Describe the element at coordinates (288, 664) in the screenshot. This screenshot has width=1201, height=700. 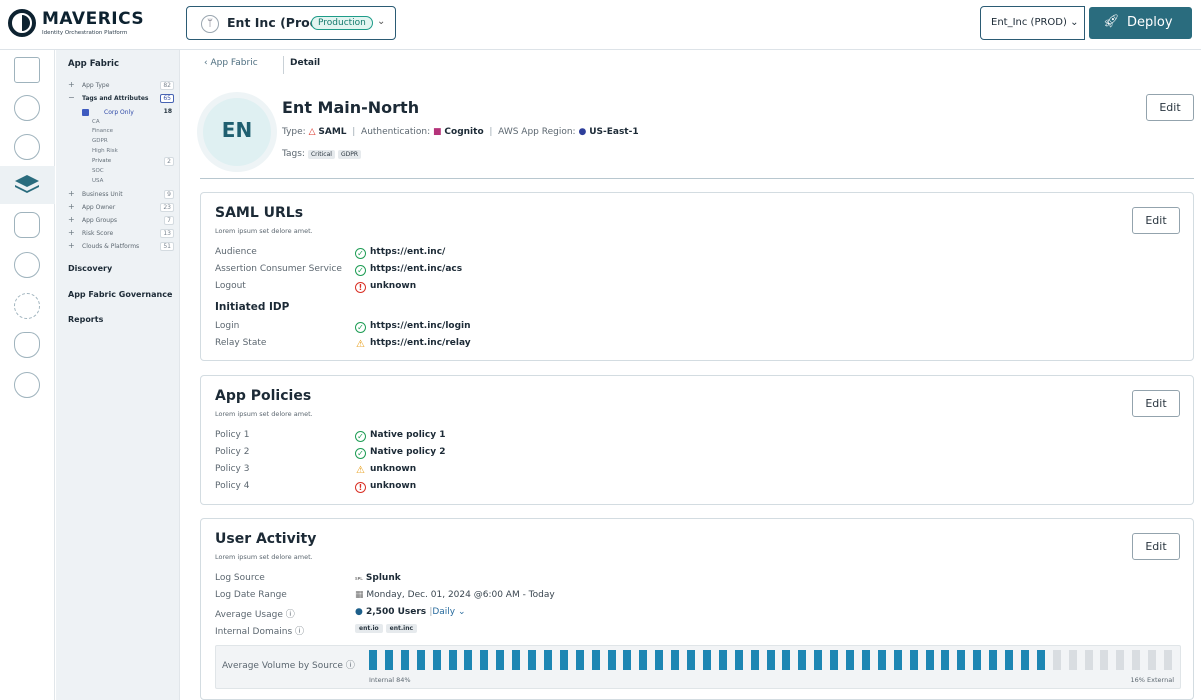
I see `volume-label: Average Volume by Source ⓘ` at that location.